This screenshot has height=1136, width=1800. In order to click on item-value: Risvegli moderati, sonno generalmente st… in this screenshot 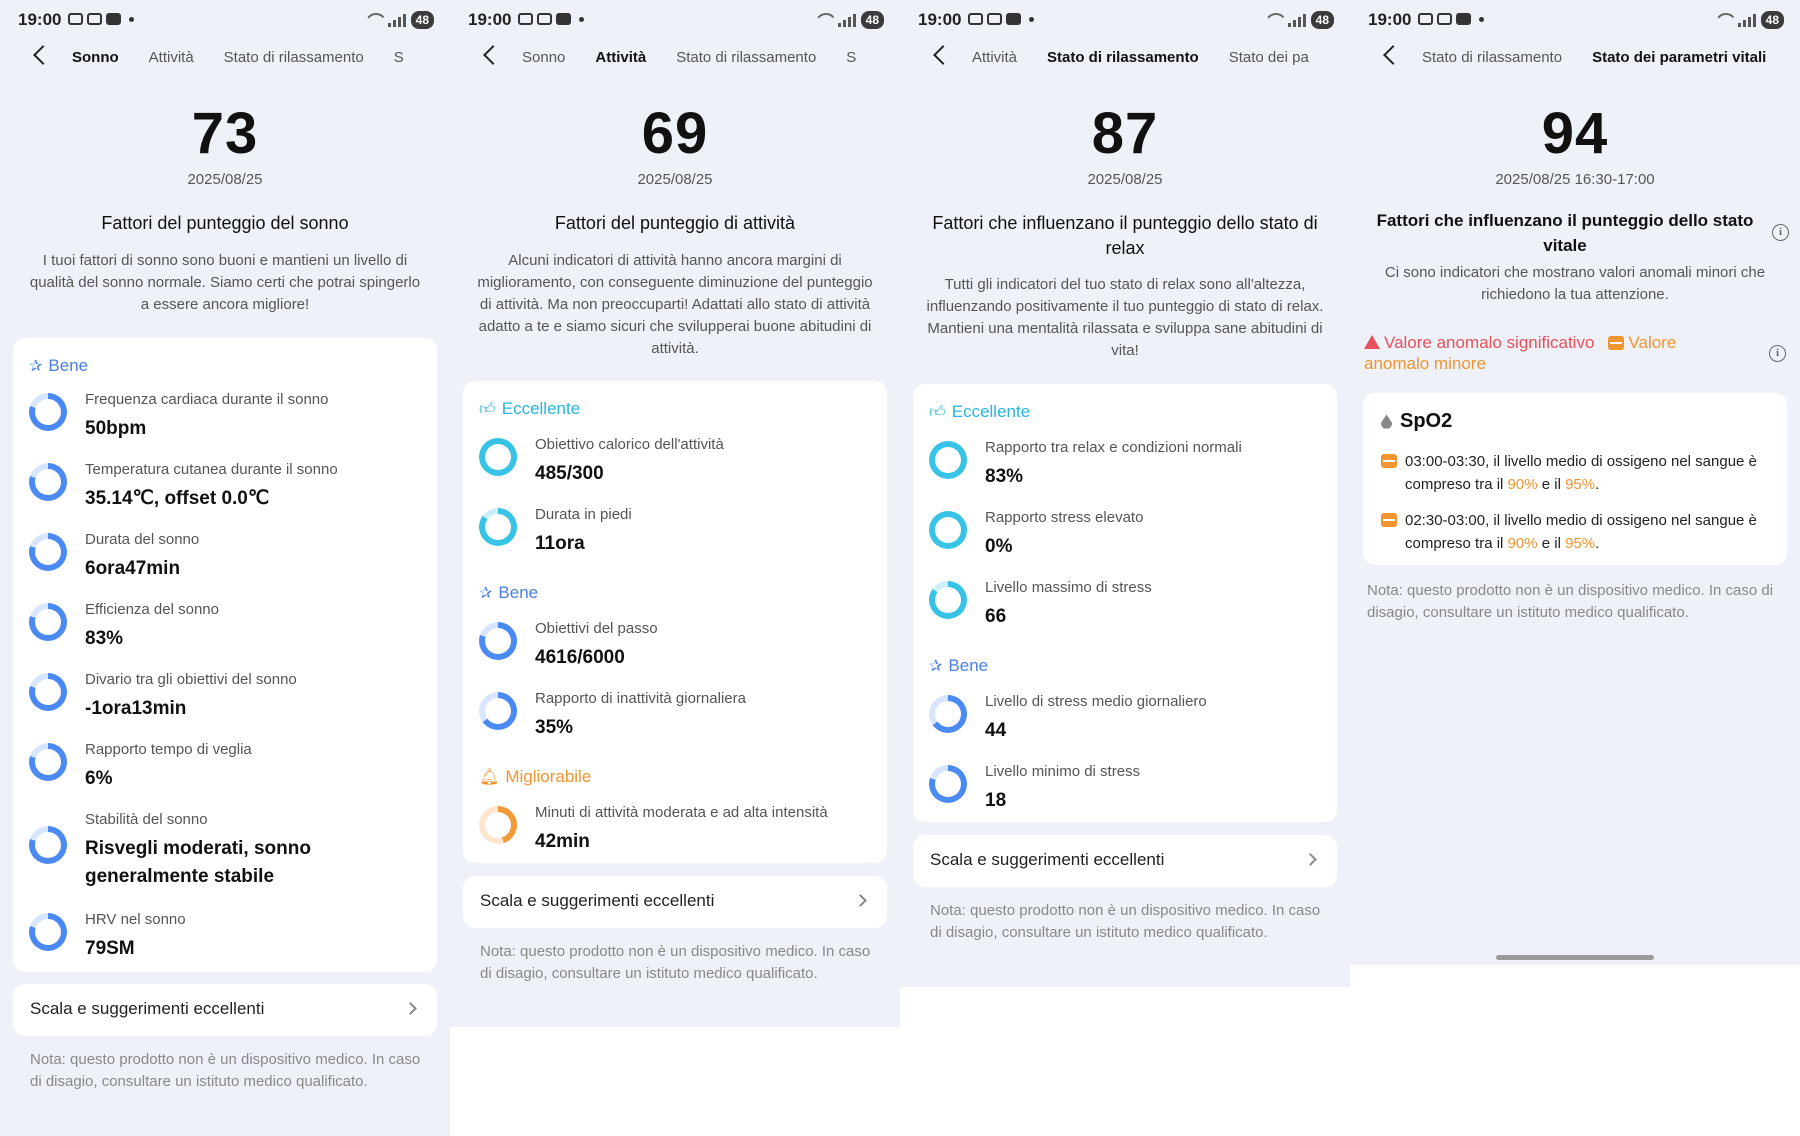, I will do `click(198, 862)`.